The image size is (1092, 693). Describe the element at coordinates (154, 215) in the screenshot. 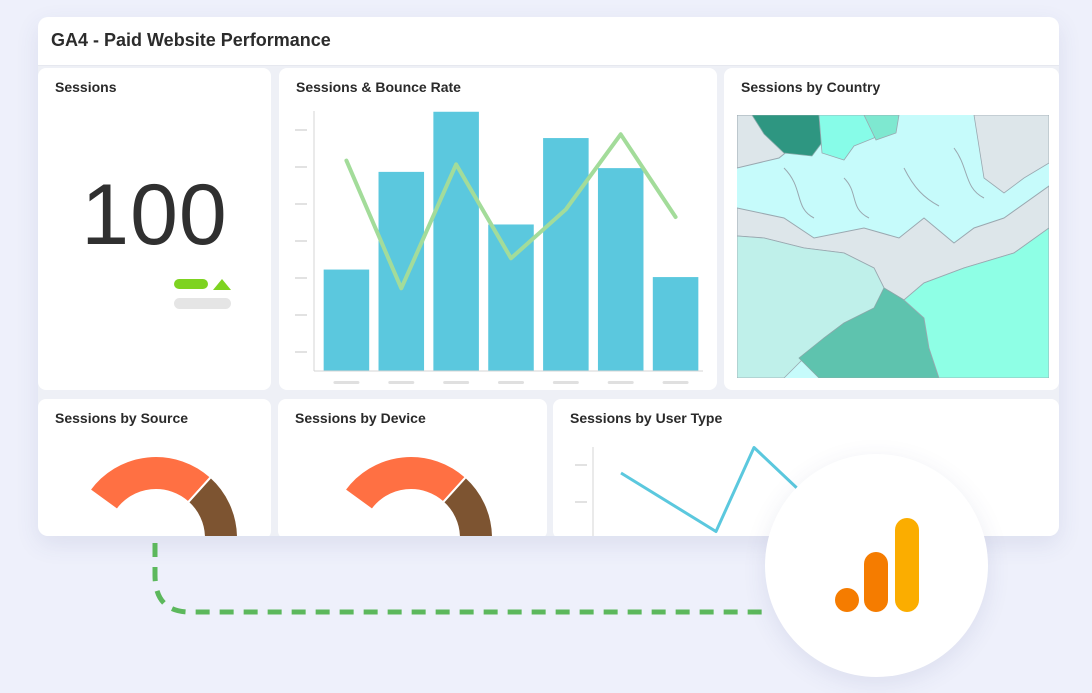

I see `sessions-value: 100` at that location.